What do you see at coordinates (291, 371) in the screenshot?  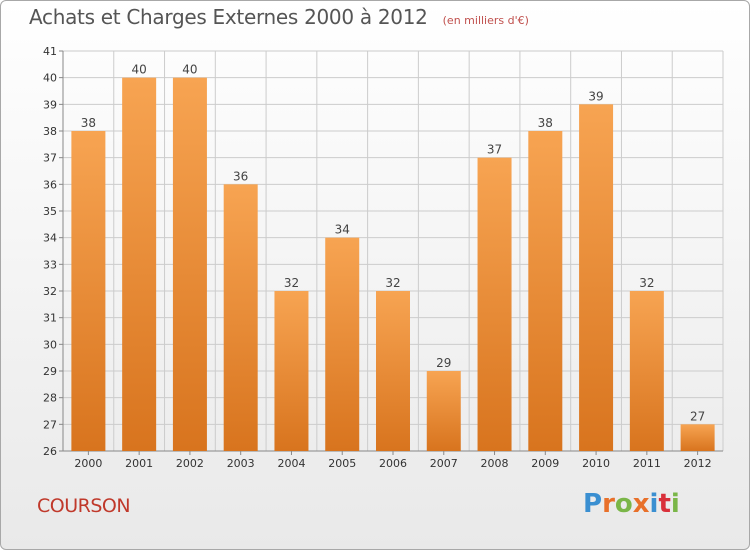 I see `bar-2004` at bounding box center [291, 371].